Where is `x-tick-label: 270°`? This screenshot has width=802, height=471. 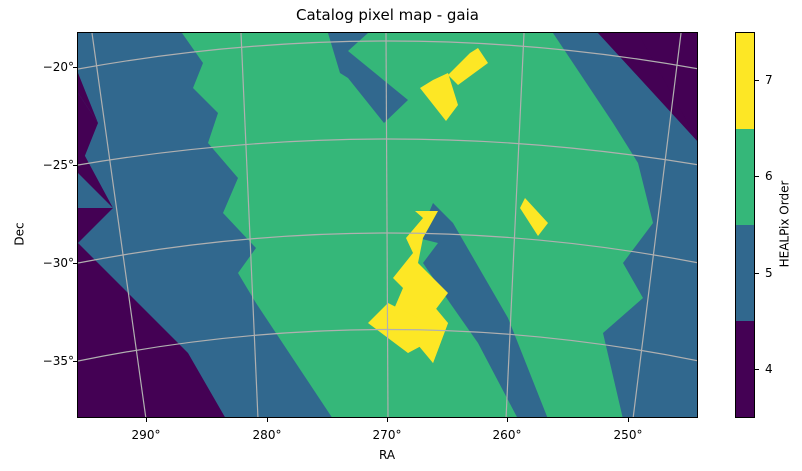
x-tick-label: 270° is located at coordinates (387, 435).